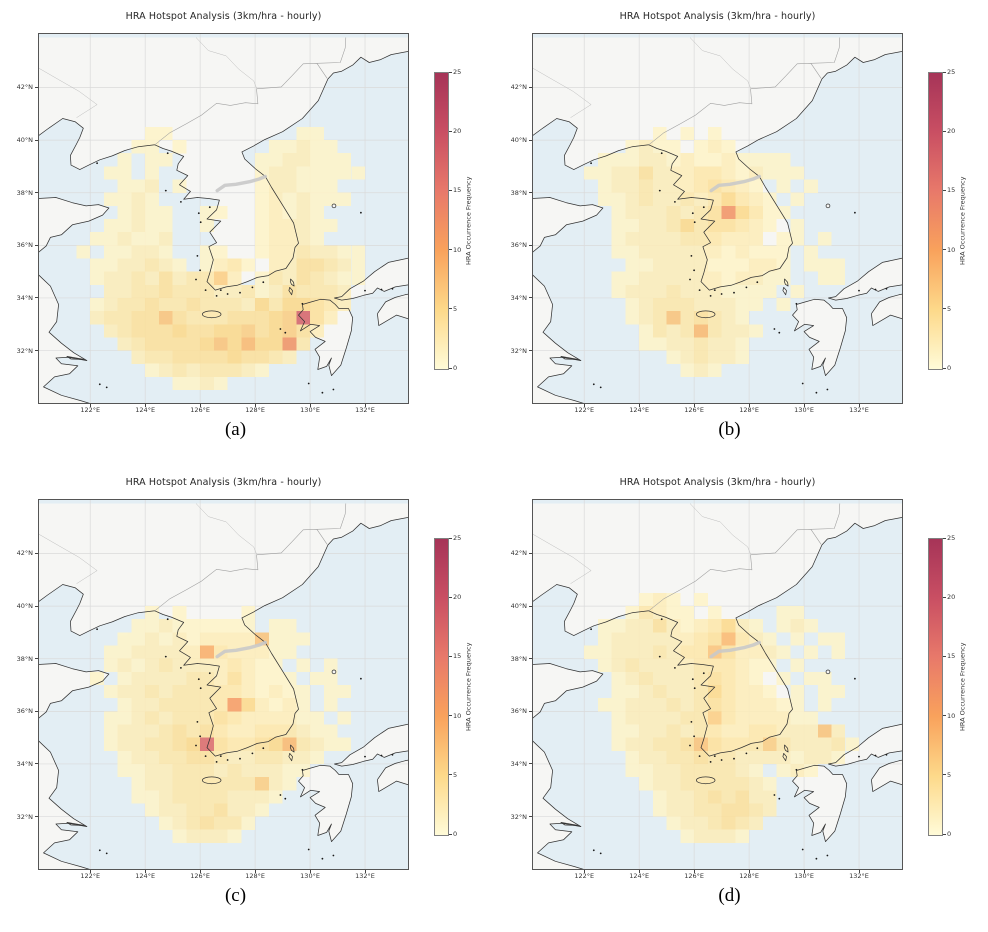  What do you see at coordinates (457, 656) in the screenshot?
I see `colorbar-tick-label: 15` at bounding box center [457, 656].